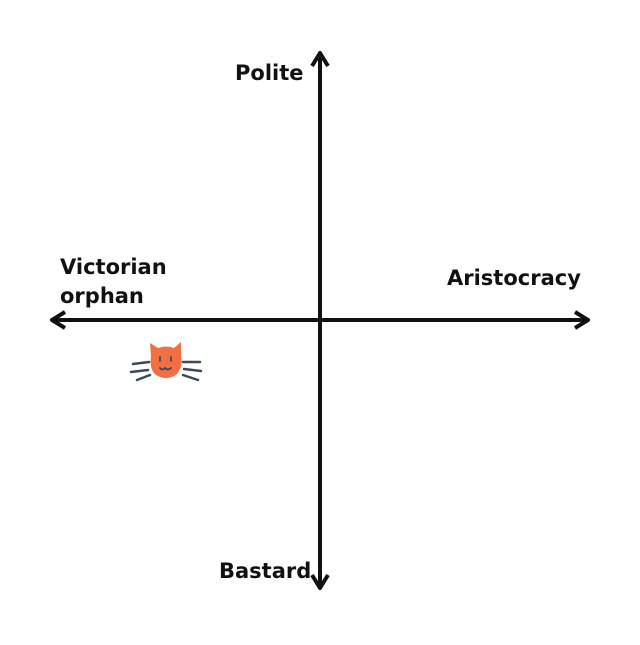  What do you see at coordinates (320, 581) in the screenshot?
I see `vertical-axis-bottom-arrow-icon` at bounding box center [320, 581].